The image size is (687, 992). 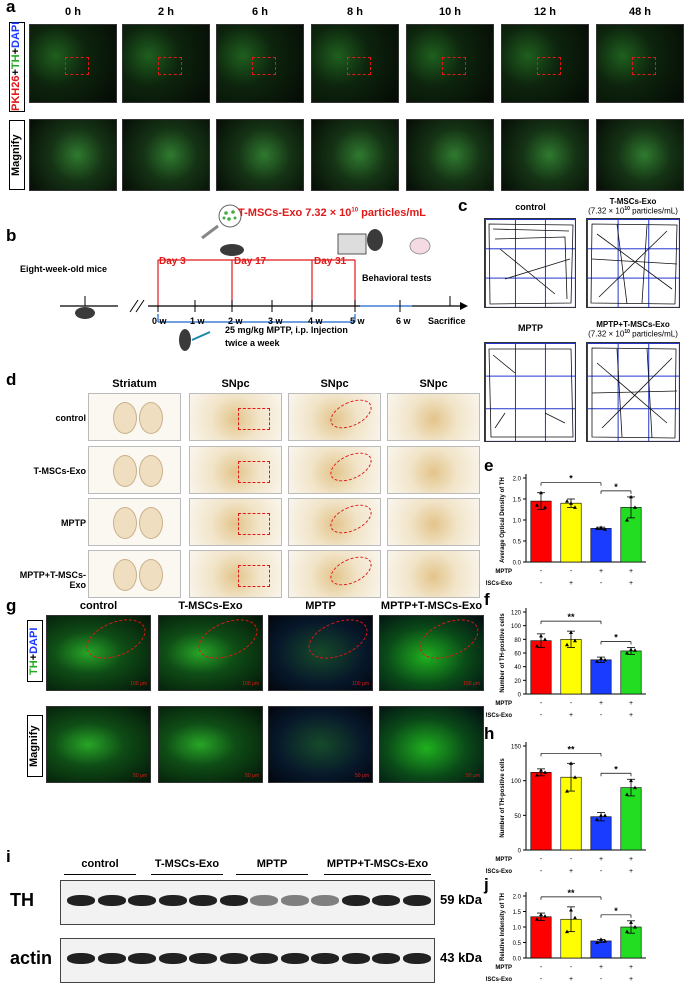 What do you see at coordinates (52, 580) in the screenshot?
I see `ihc-row-title: MPTP+T-MSCs-Exo` at bounding box center [52, 580].